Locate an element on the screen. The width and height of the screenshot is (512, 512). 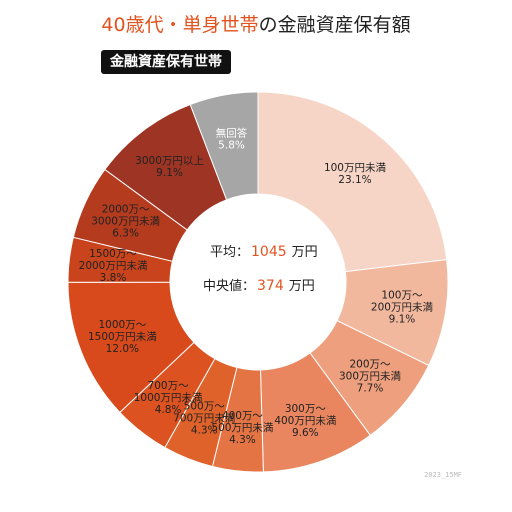
slice-label-10: 2000万～ 3000万円未満 6.3% is located at coordinates (125, 221).